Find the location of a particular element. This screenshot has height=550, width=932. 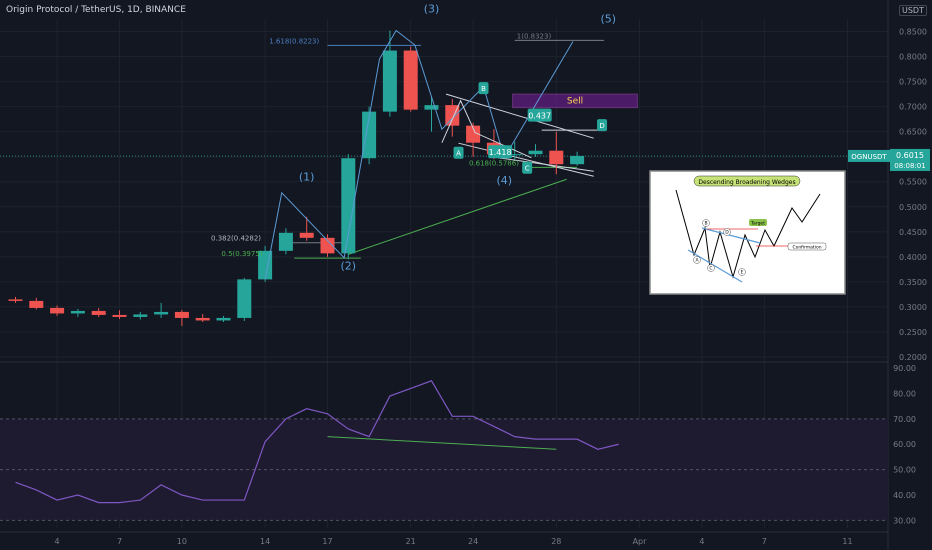

inset-title: Descending Broadening Wedges is located at coordinates (746, 182).